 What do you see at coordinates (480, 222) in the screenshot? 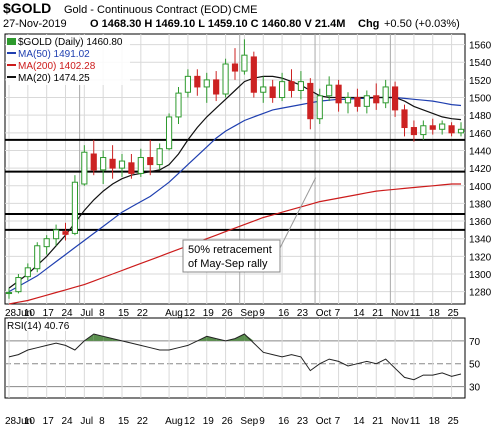
I see `y-tick-label: 1360` at bounding box center [480, 222].